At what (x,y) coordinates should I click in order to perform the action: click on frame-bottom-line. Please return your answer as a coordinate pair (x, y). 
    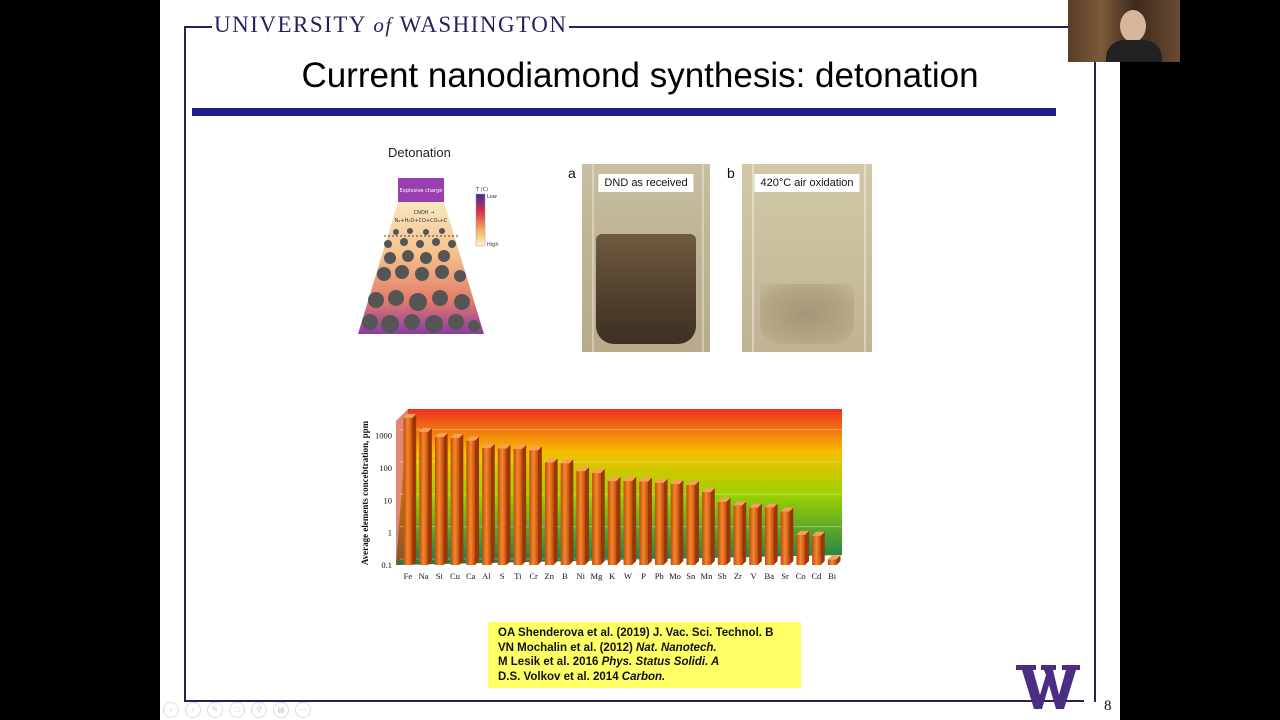
    Looking at the image, I should click on (634, 701).